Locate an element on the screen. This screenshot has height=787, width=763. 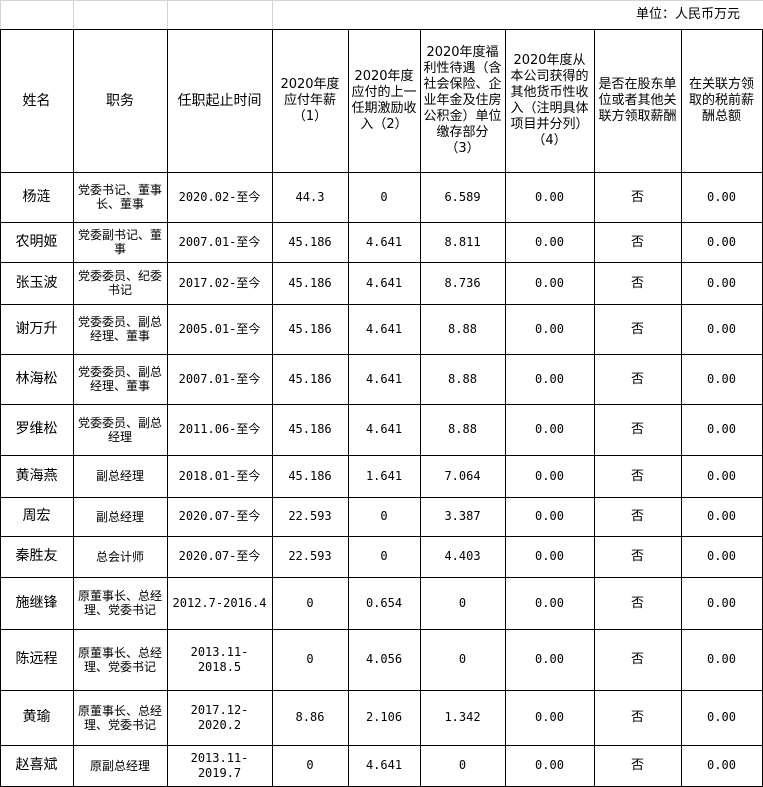
table-cell: 2012.7-2016.4 is located at coordinates (219, 602).